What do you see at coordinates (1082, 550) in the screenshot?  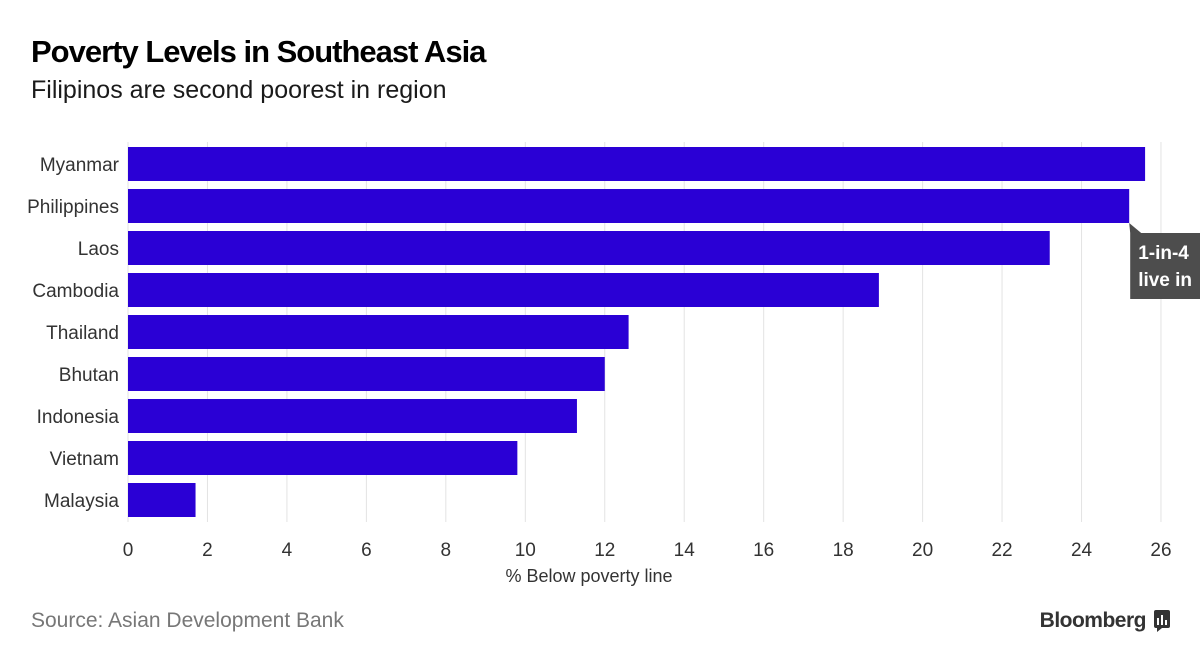 I see `x-tick-label: 24` at bounding box center [1082, 550].